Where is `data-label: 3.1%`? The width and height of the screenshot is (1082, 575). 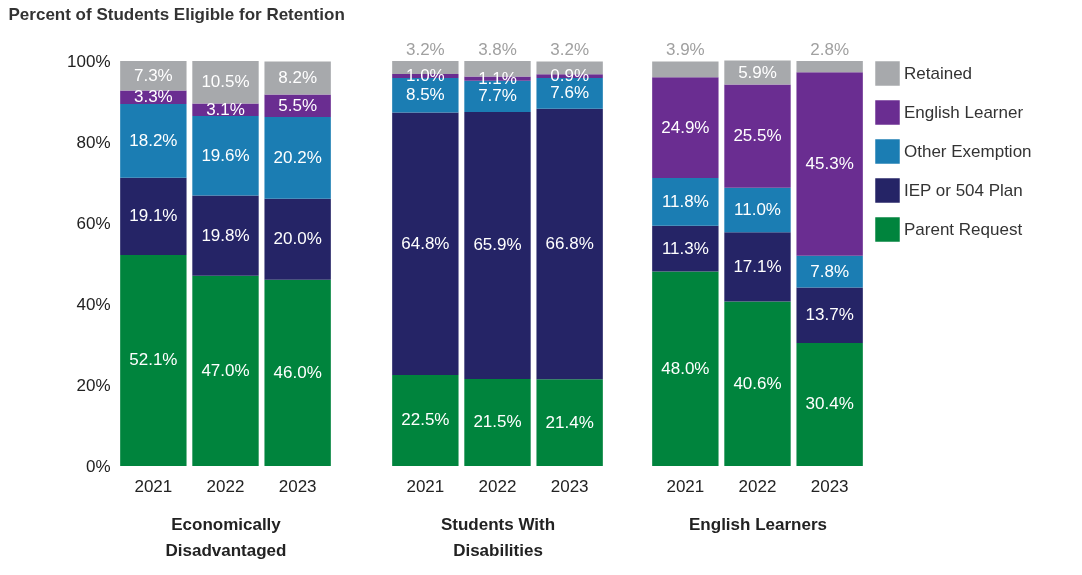
data-label: 3.1% is located at coordinates (225, 109).